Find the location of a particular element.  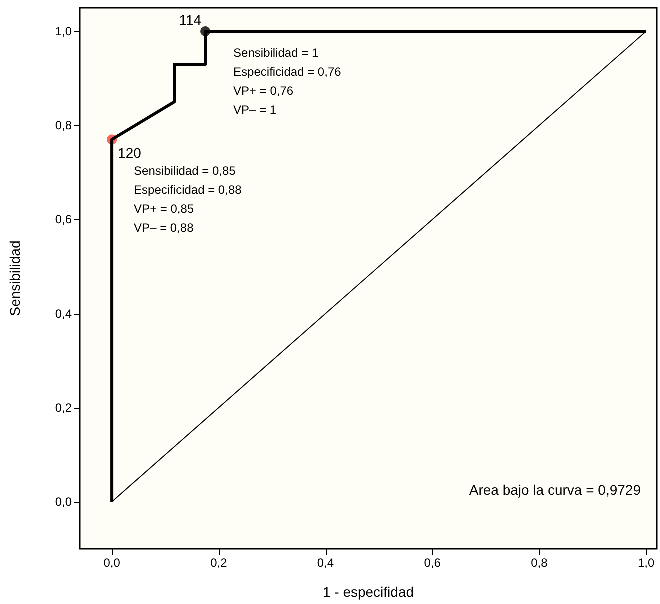

y-axis-title: Sensibilidad is located at coordinates (15, 278).